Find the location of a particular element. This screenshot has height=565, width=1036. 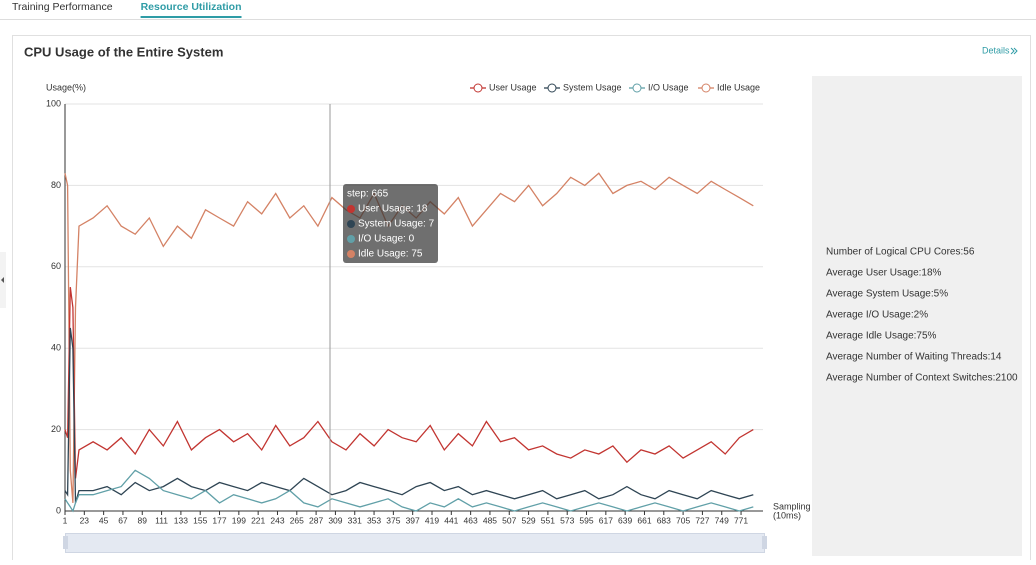

x-tick-label: 705 is located at coordinates (683, 520).